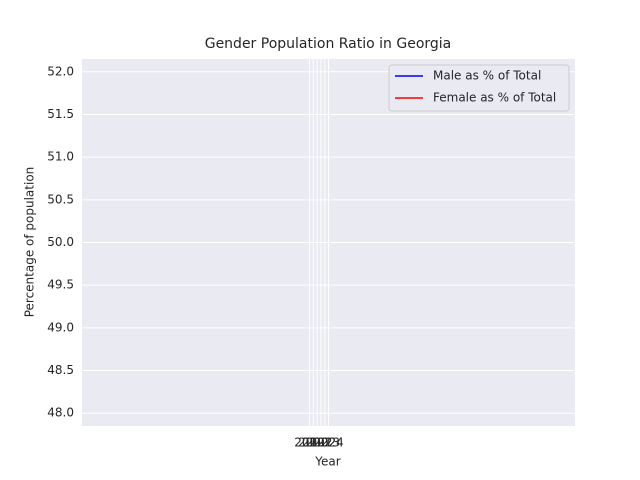 The height and width of the screenshot is (480, 640). I want to click on legend-box, so click(479, 88).